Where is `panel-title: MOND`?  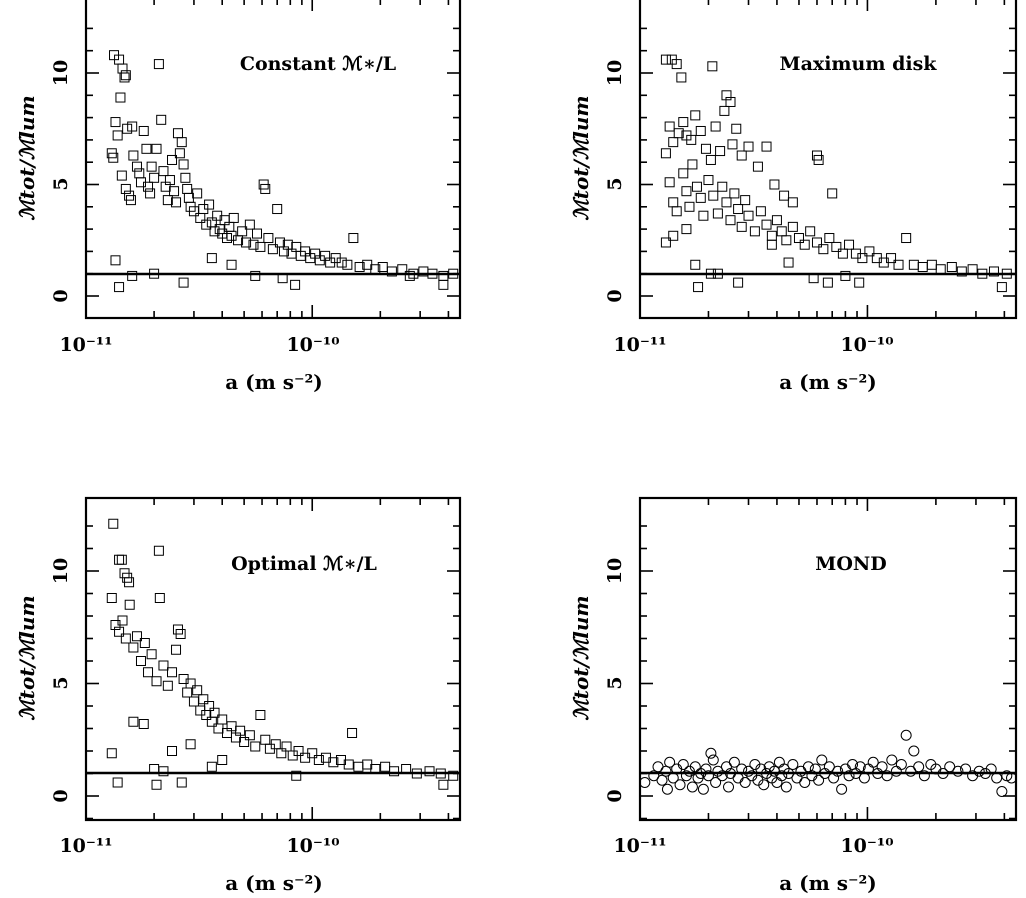
panel-title: MOND is located at coordinates (850, 564).